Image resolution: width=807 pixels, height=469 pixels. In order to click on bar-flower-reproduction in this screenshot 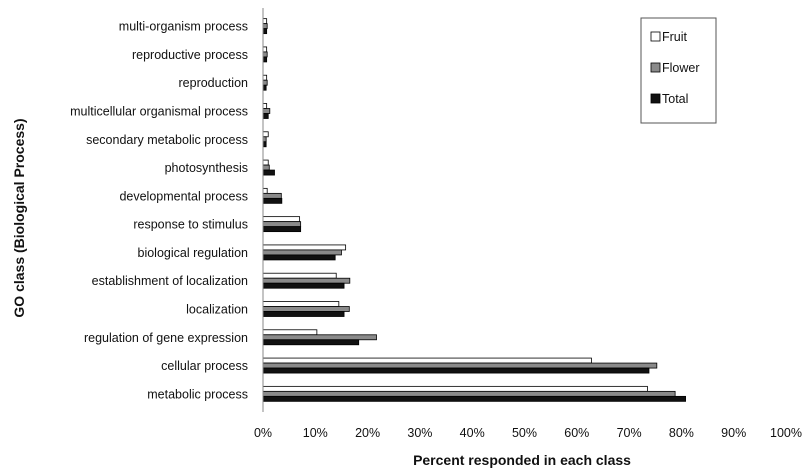, I will do `click(265, 82)`.